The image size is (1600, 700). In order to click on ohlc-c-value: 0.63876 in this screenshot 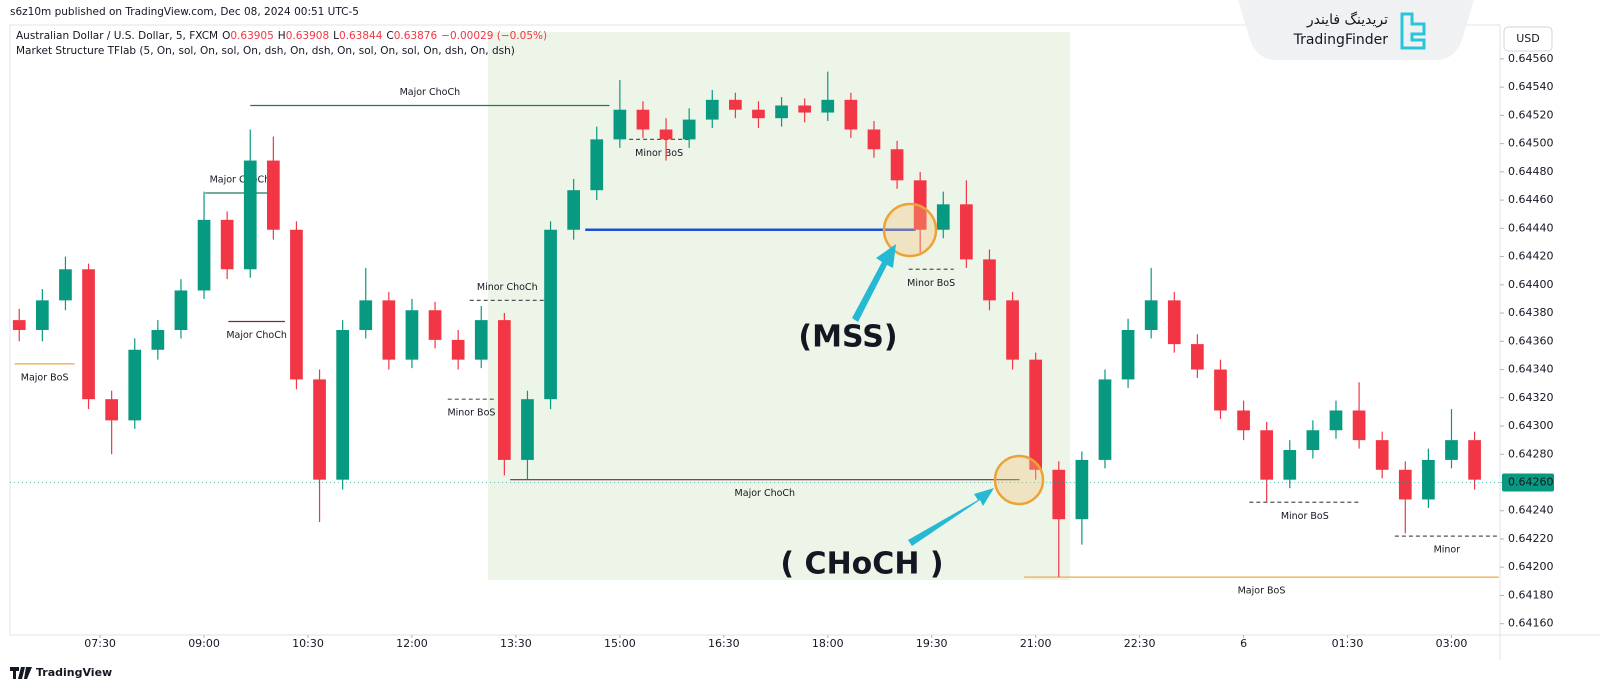, I will do `click(416, 36)`.